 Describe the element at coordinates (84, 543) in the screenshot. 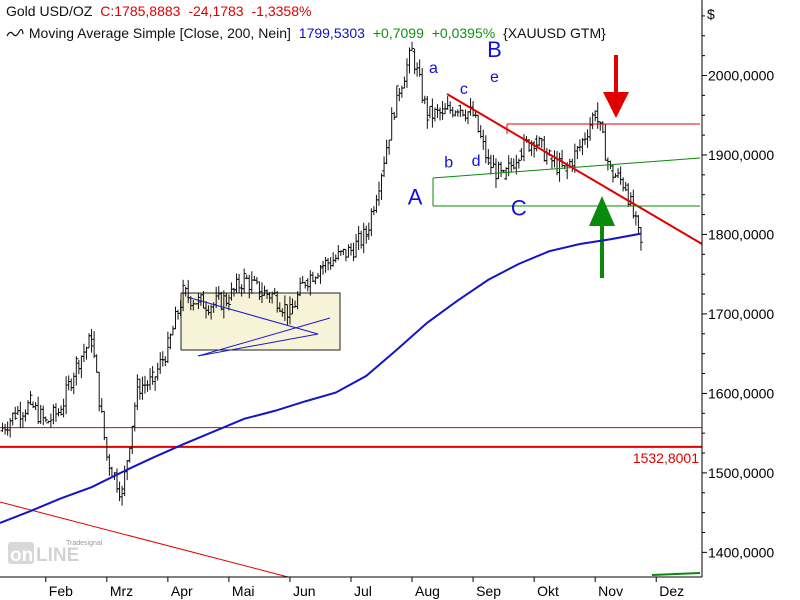

I see `svg-text: Tradesignal` at that location.